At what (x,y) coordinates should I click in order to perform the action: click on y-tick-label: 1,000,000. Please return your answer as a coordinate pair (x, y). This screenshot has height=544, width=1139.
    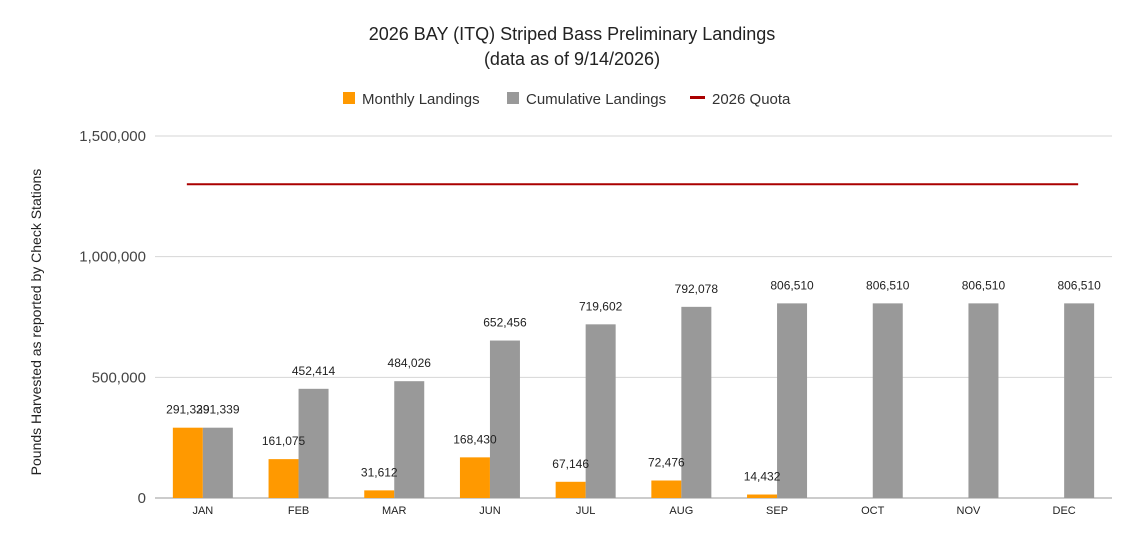
    Looking at the image, I should click on (112, 257).